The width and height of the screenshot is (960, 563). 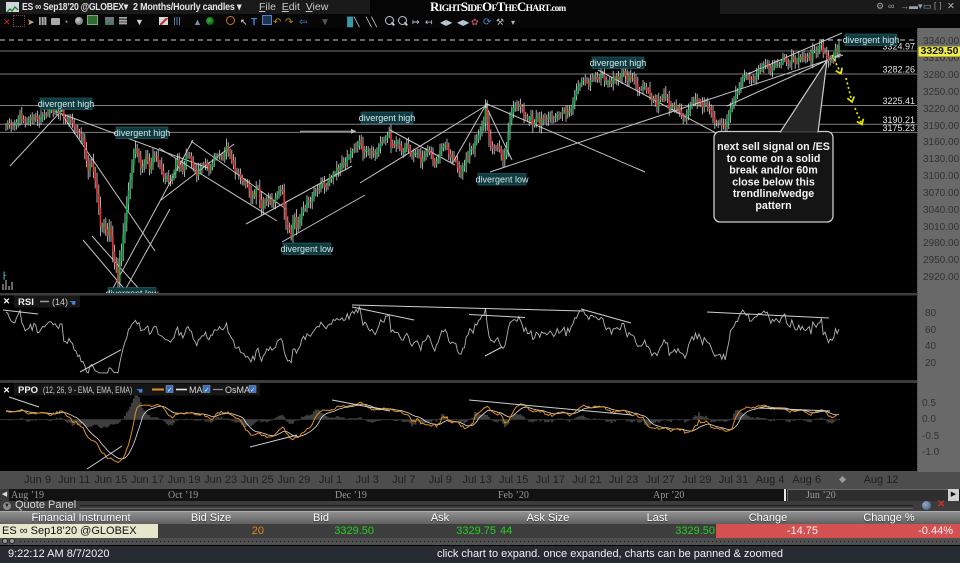 I want to click on svg-text: 3324.97, so click(x=898, y=47).